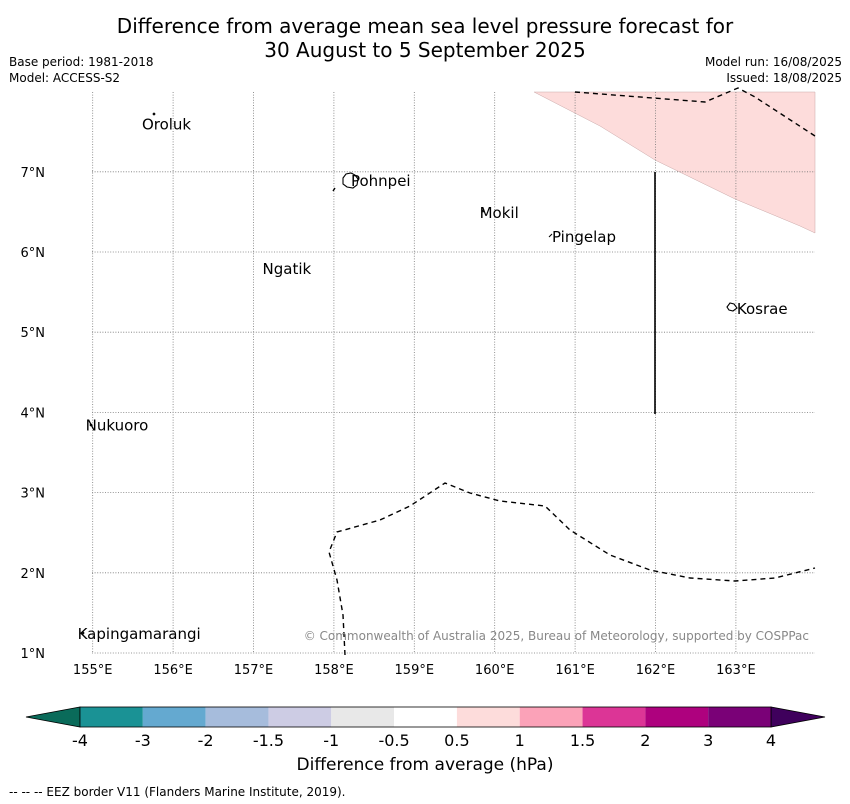 This screenshot has height=804, width=850. I want to click on latitude-tick-labels: 1°N 2°N 3°N 4°N 5°N 6°N 7°N, so click(33, 414).